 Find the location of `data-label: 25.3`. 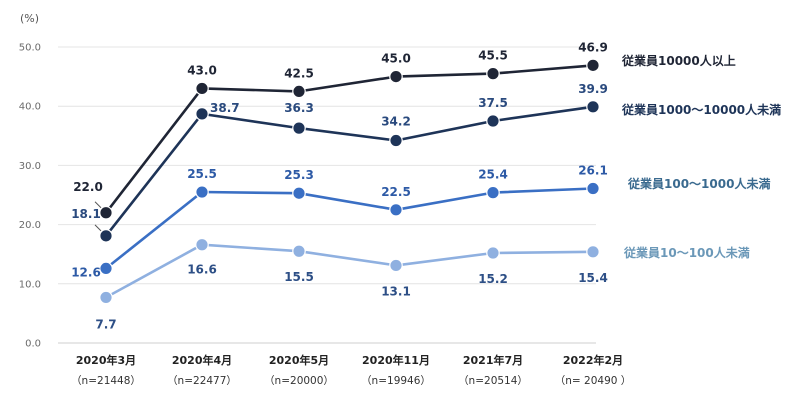

data-label: 25.3 is located at coordinates (299, 175).